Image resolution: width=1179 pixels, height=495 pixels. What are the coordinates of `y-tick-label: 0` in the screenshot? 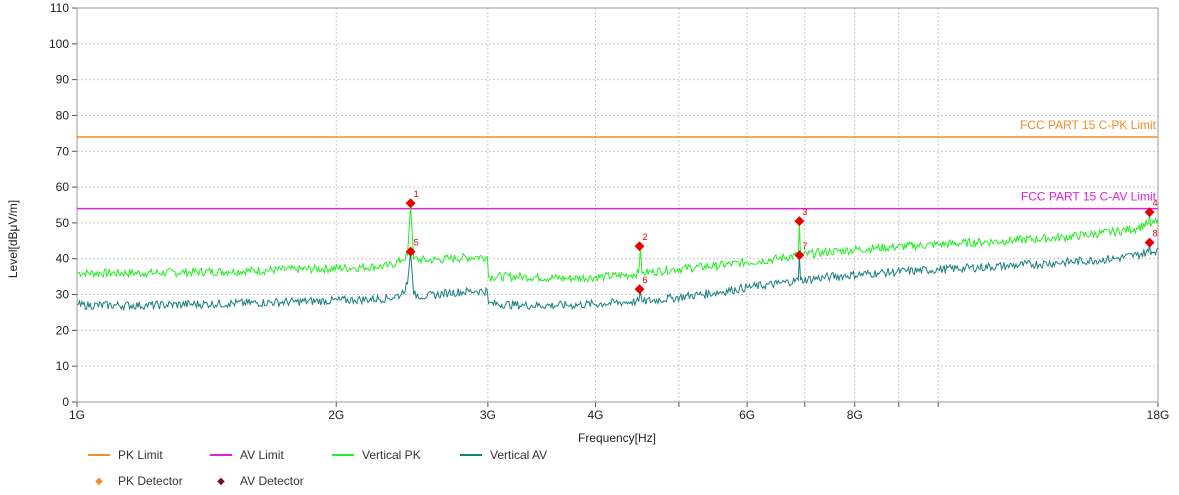 It's located at (65, 402).